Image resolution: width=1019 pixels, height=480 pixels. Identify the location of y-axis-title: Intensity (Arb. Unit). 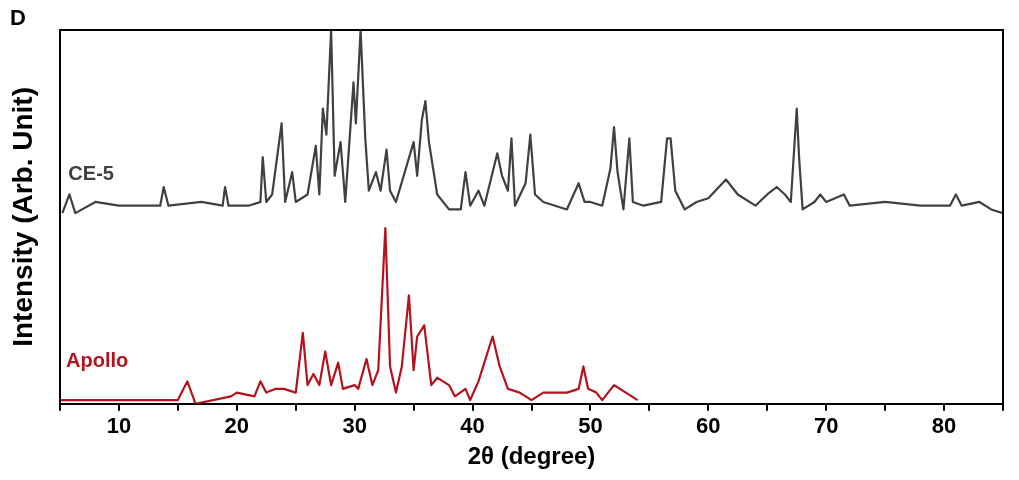
(22, 217).